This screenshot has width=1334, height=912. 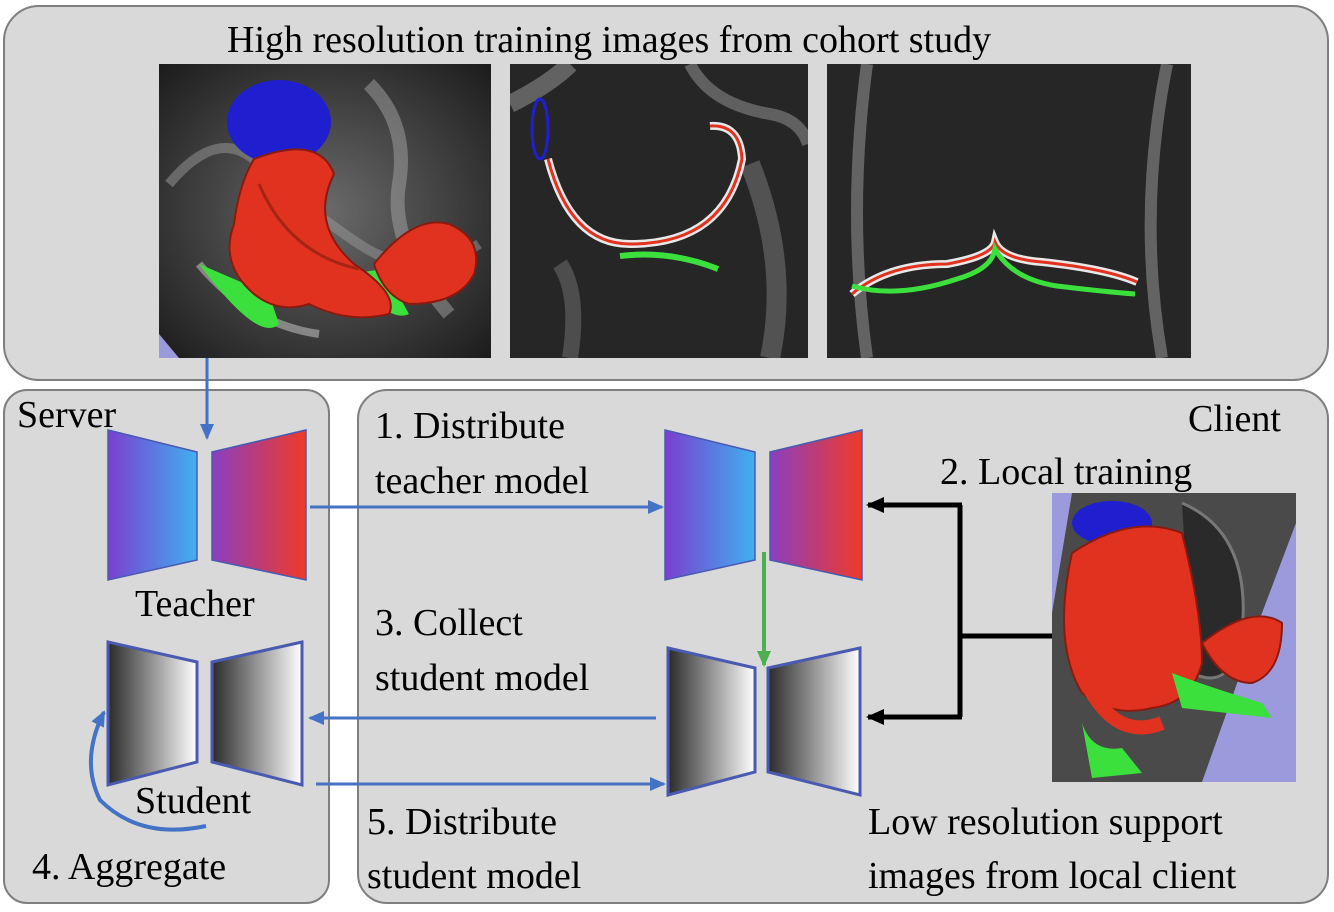 I want to click on mri-low-res-3d-image, so click(x=1174, y=637).